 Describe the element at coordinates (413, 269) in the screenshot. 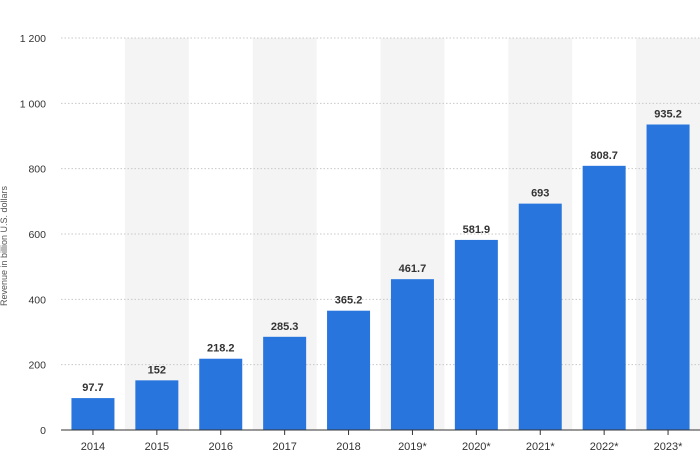

I see `data-label: 461.7` at that location.